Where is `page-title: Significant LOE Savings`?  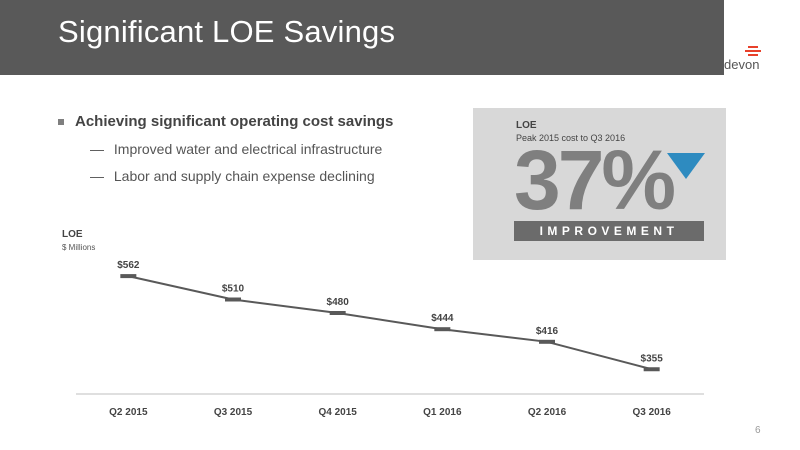
page-title: Significant LOE Savings is located at coordinates (227, 31).